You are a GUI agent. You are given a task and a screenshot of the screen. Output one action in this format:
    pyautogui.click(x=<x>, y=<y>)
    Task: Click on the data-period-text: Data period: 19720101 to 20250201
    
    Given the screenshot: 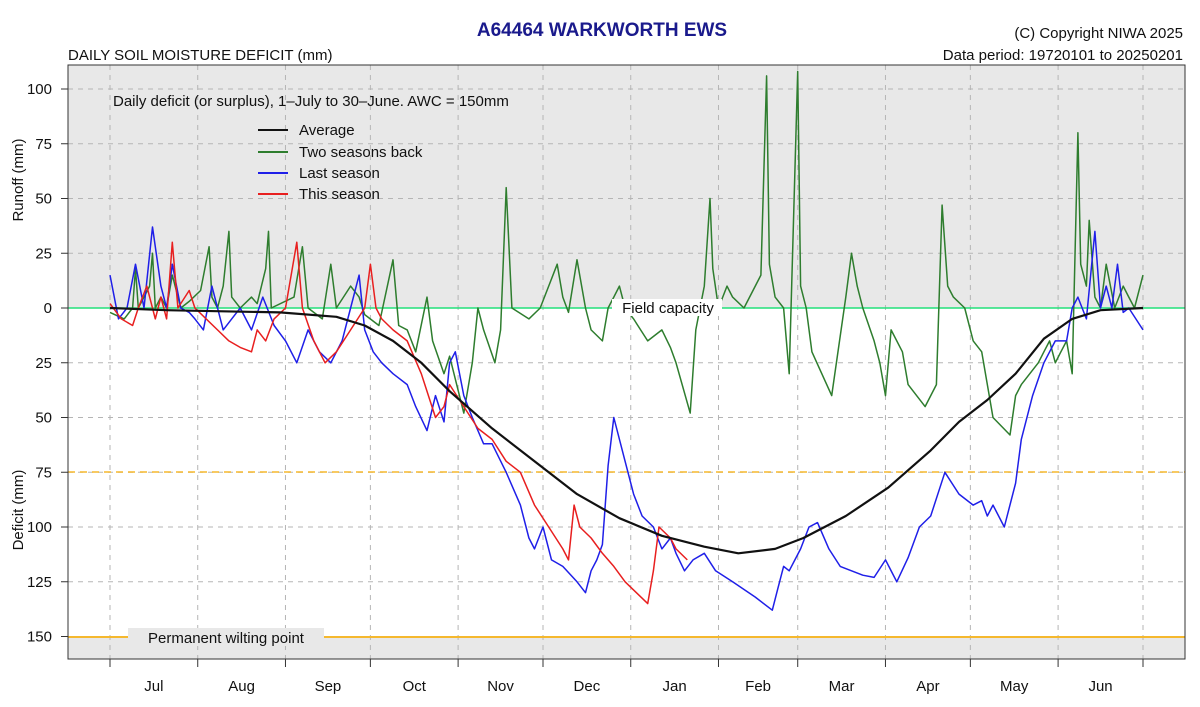 What is the action you would take?
    pyautogui.click(x=1063, y=55)
    